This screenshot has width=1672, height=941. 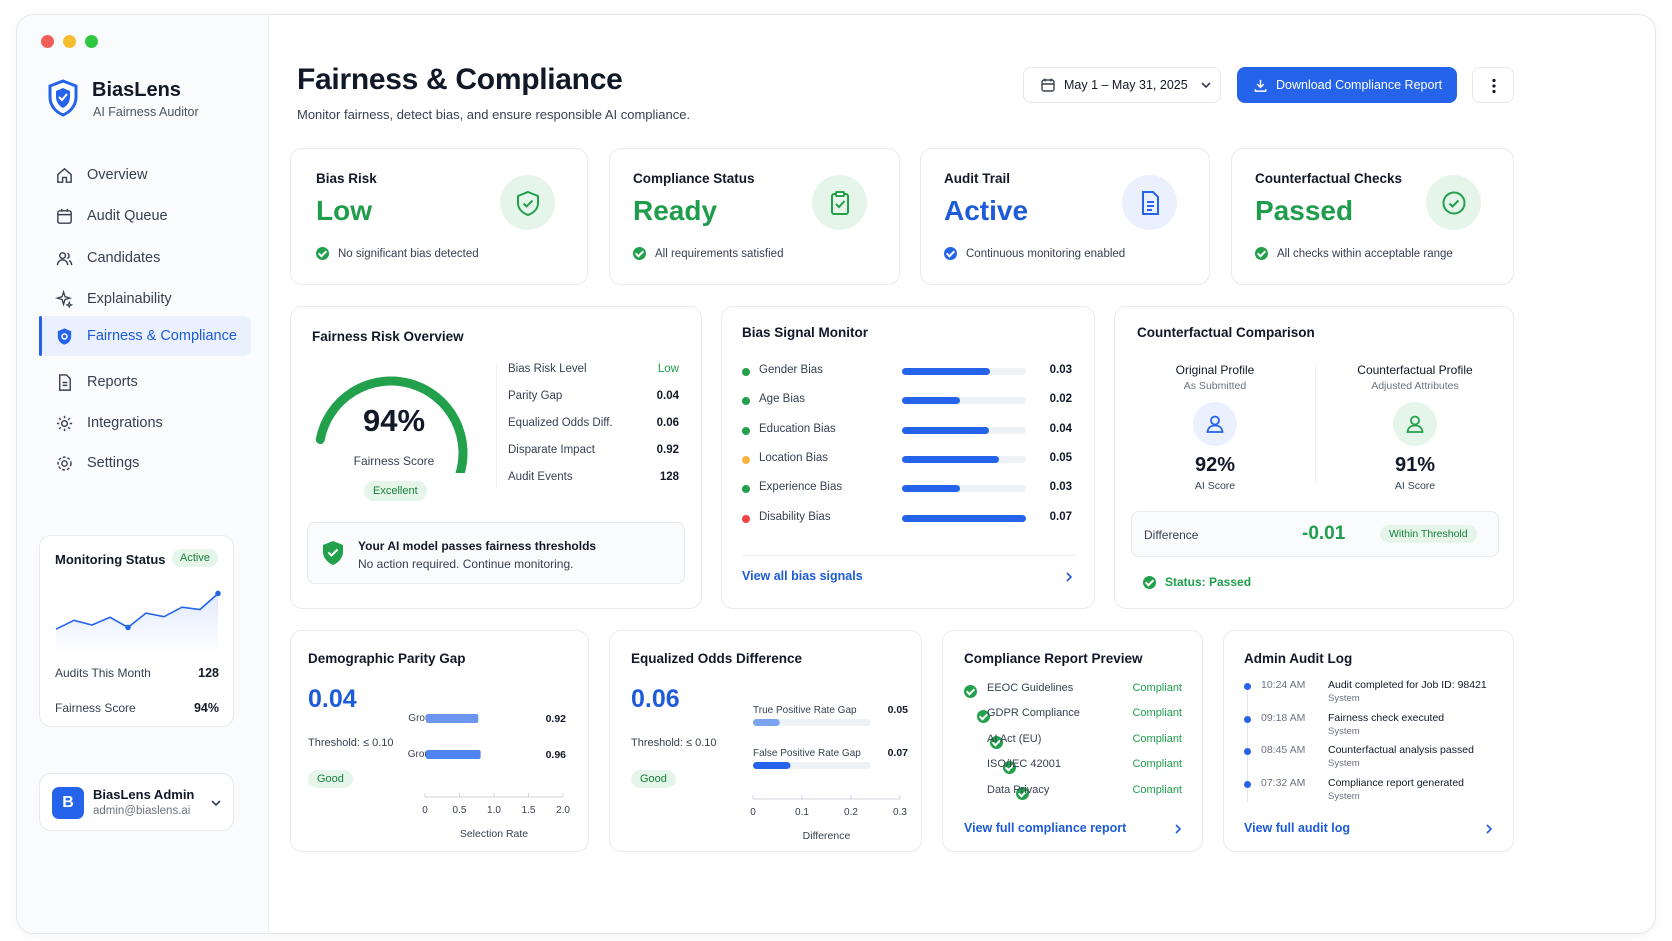 I want to click on metric-value: 0.04, so click(x=667, y=396).